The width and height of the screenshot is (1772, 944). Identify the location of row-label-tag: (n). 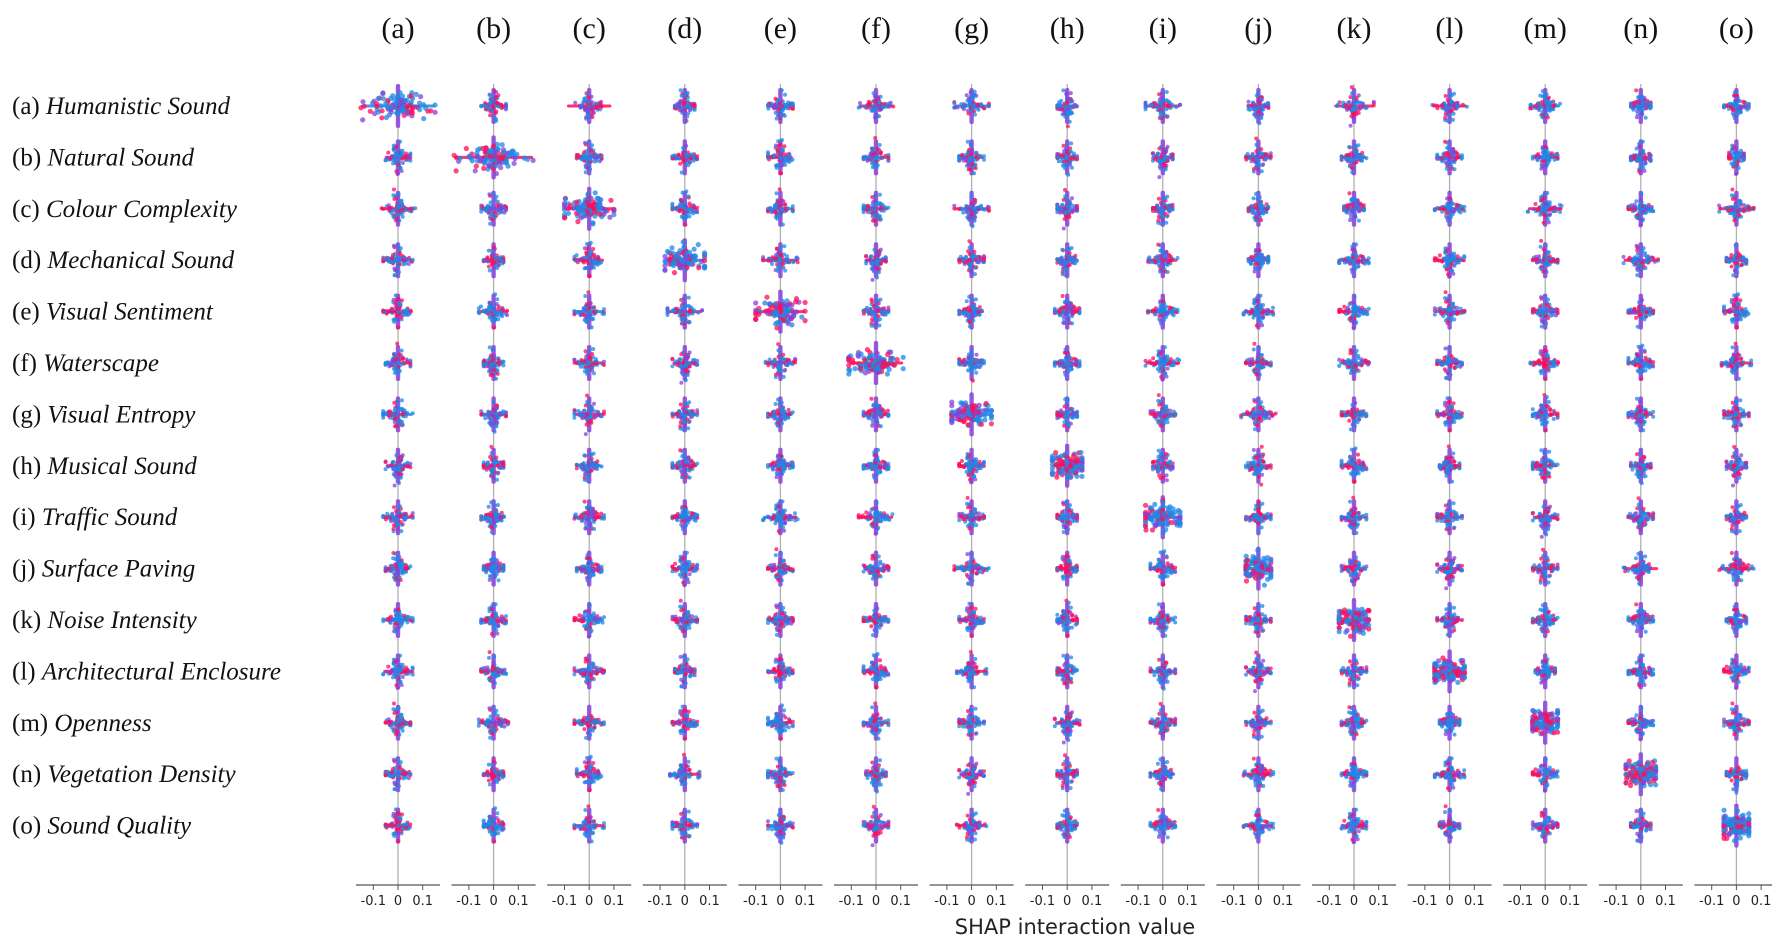
(29, 774).